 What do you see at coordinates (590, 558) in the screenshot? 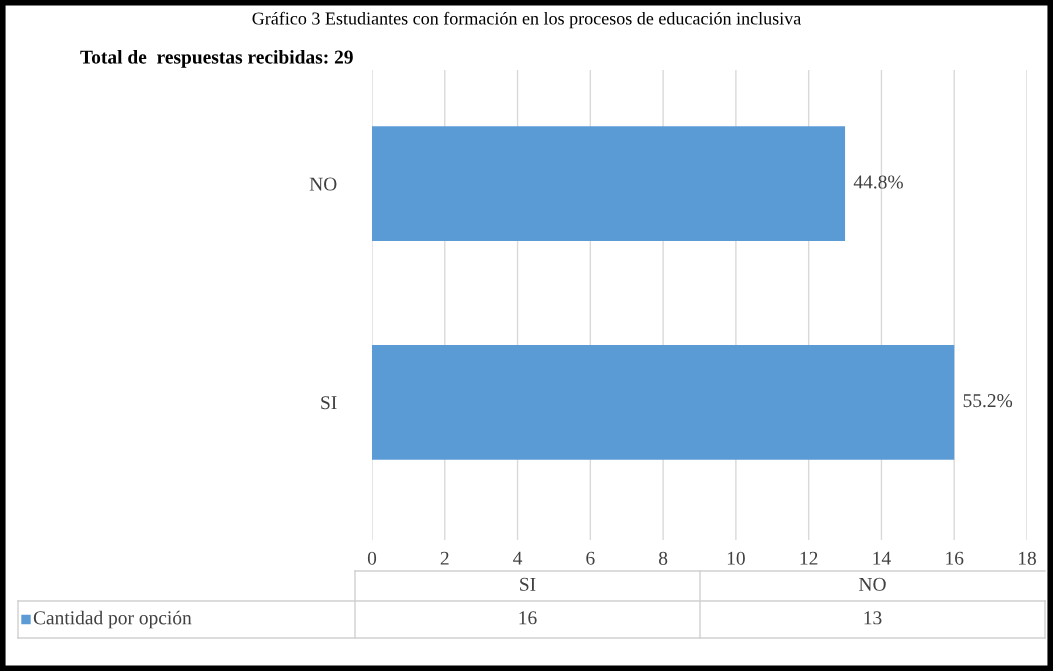
I see `x-tick-label: 6` at bounding box center [590, 558].